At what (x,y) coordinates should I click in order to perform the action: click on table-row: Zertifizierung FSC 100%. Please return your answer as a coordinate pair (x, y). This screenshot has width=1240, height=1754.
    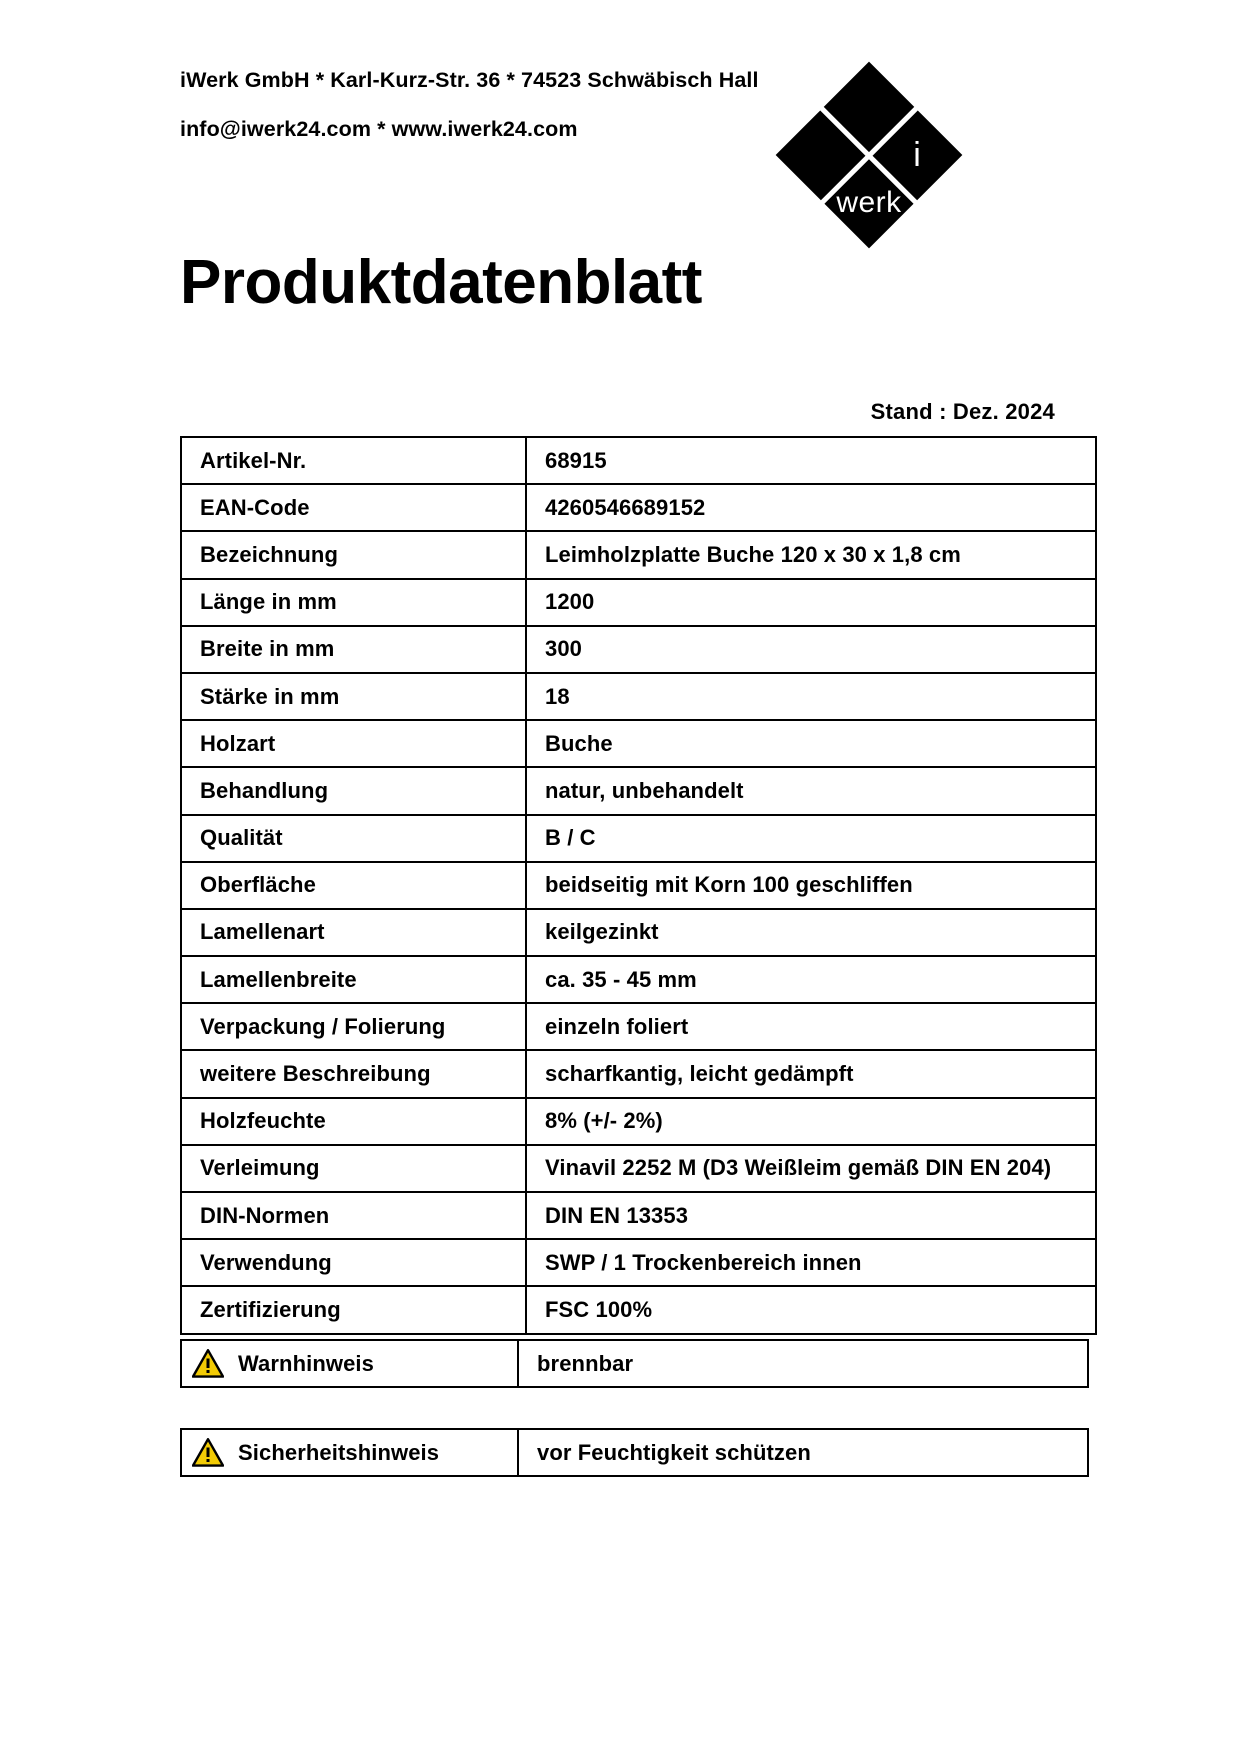
    Looking at the image, I should click on (638, 1310).